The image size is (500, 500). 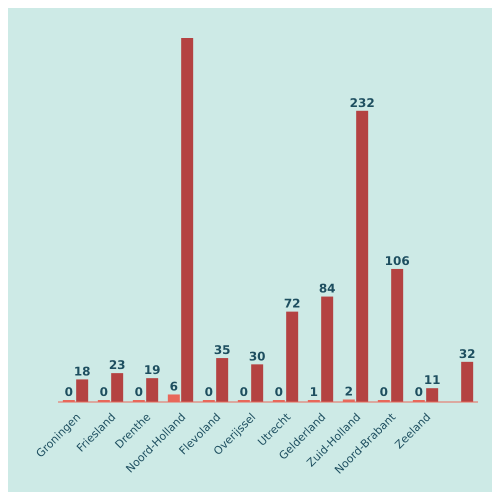 I want to click on data-label: 6, so click(x=174, y=386).